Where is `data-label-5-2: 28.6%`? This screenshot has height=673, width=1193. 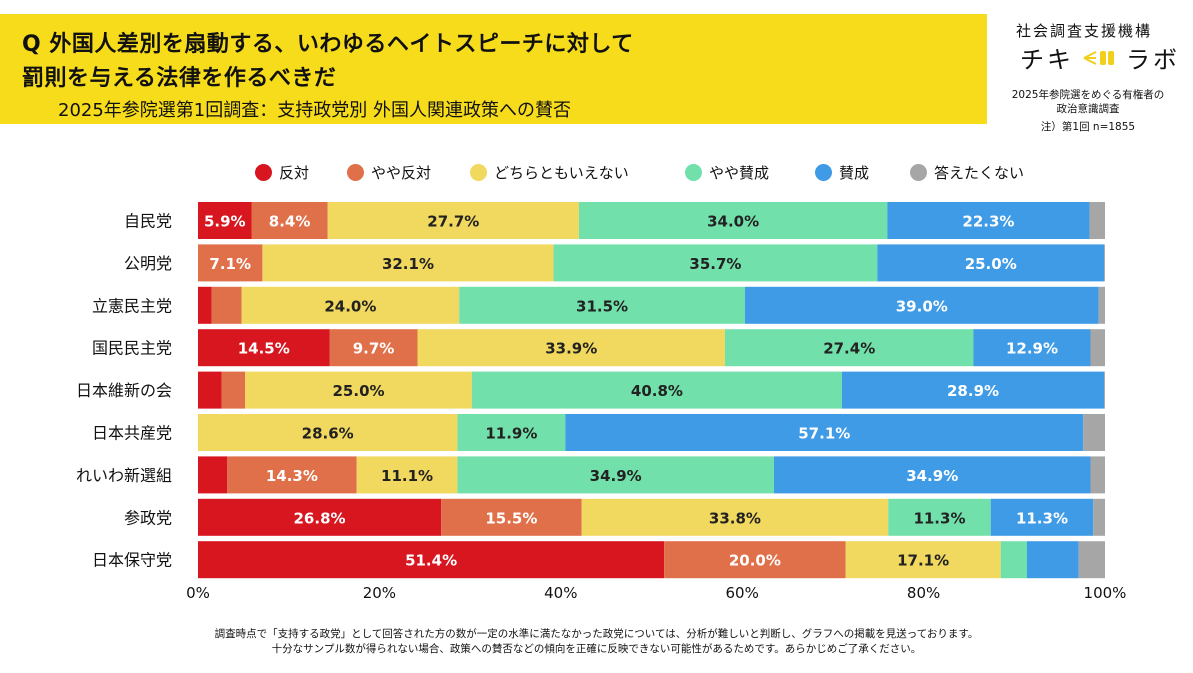 data-label-5-2: 28.6% is located at coordinates (328, 434).